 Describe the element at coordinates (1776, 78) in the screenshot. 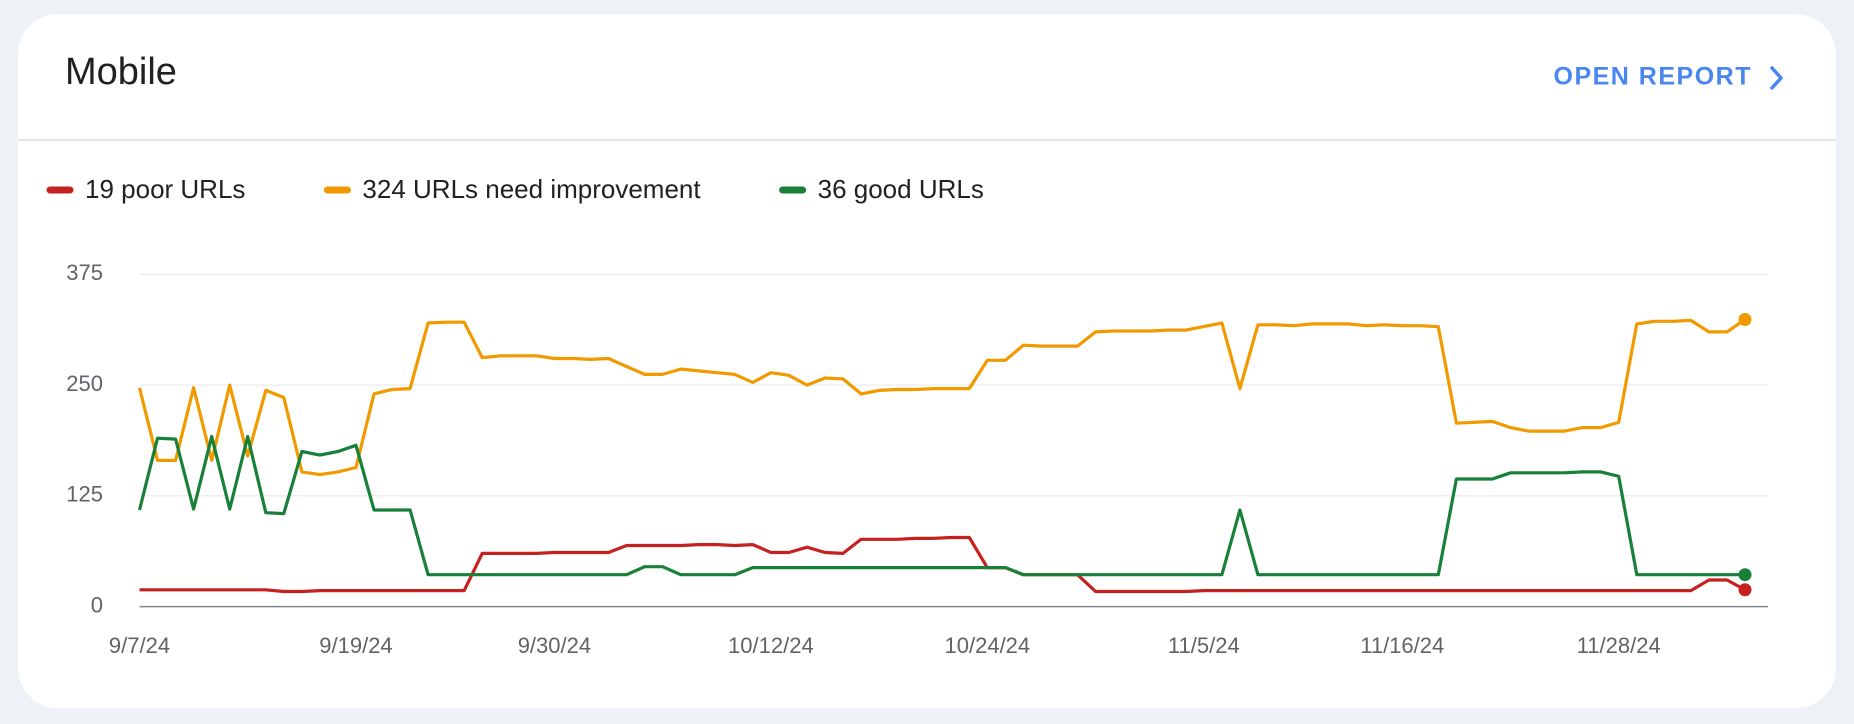

I see `chevron-icon` at that location.